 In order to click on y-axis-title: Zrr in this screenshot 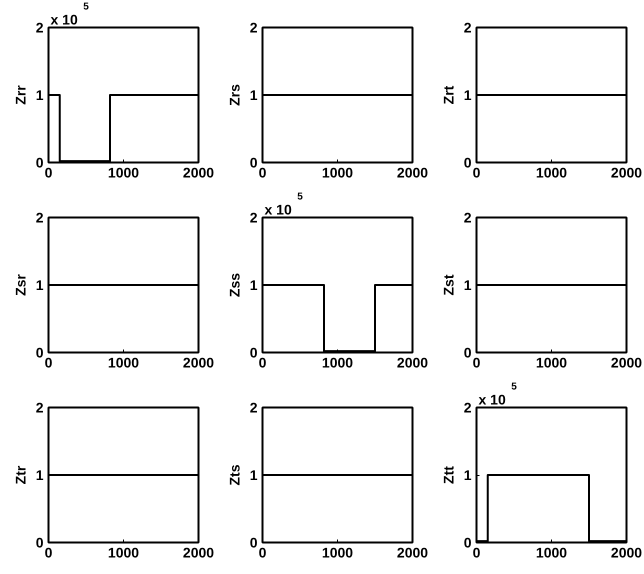, I will do `click(20, 94)`.